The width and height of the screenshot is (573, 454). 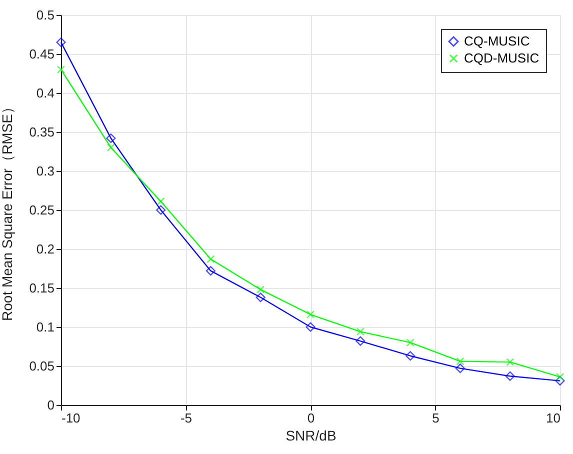 I want to click on y-tick-label: 0.45, so click(x=41, y=54).